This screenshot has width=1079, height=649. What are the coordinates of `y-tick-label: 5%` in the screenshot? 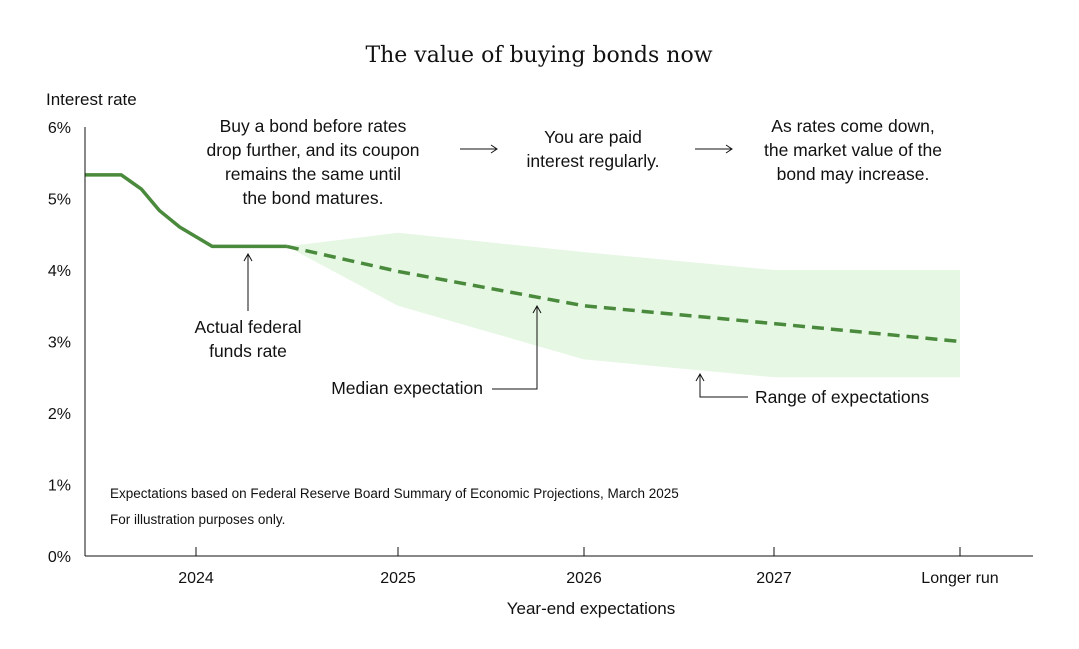 It's located at (59, 200).